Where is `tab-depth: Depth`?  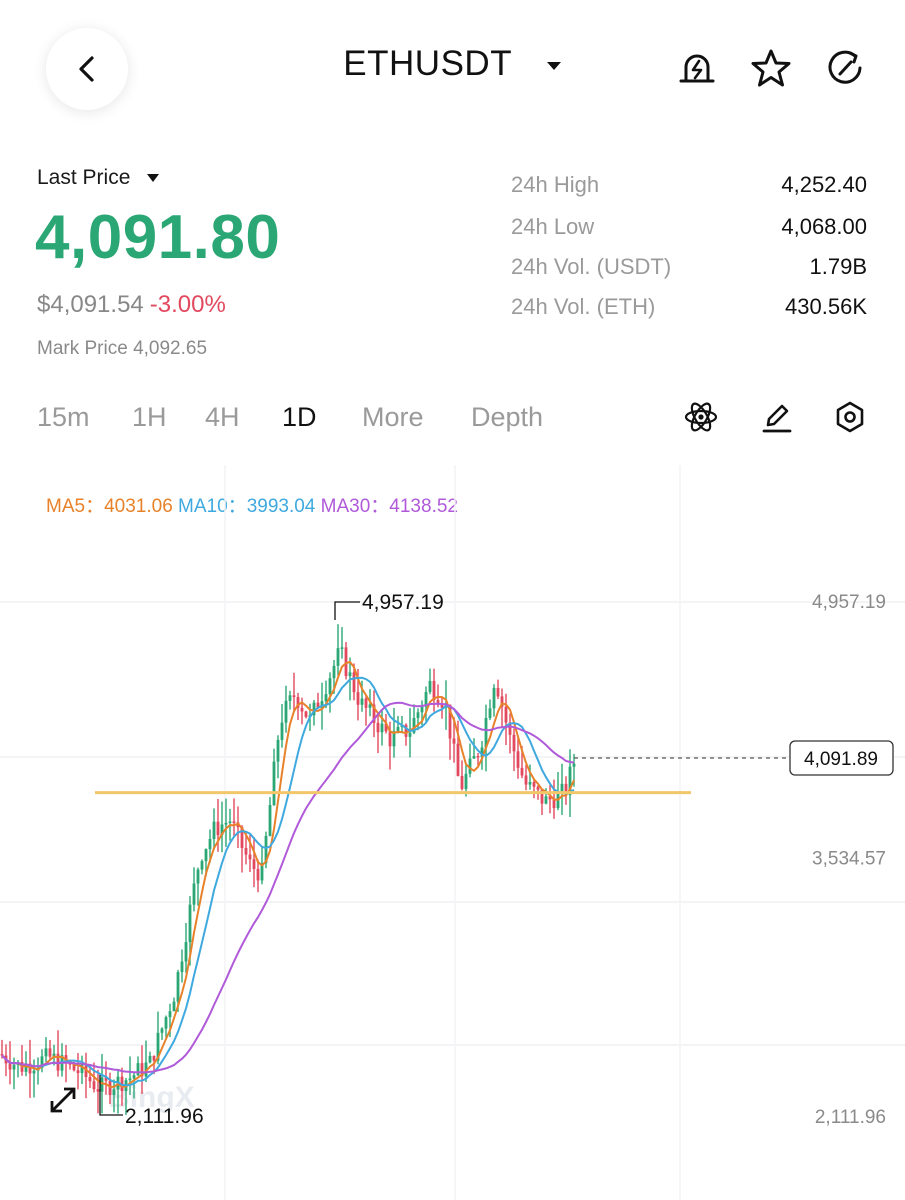 tab-depth: Depth is located at coordinates (507, 417).